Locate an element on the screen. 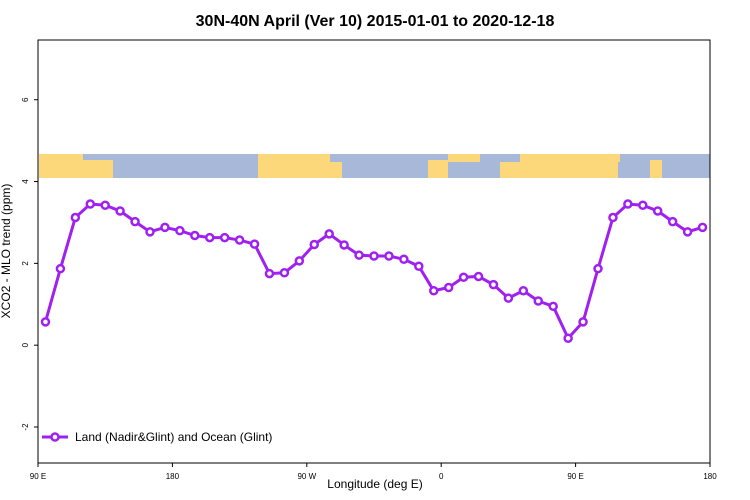 The width and height of the screenshot is (750, 500). legend-label: Land (Nadir&Glint) and Ocean (Glint) is located at coordinates (173, 437).